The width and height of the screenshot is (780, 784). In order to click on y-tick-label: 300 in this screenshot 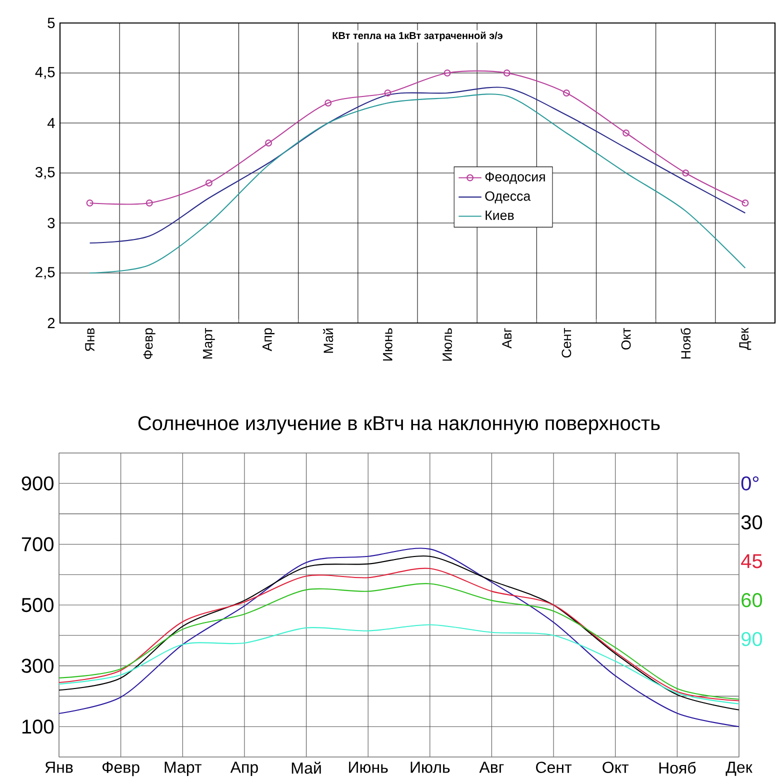, I will do `click(38, 665)`.